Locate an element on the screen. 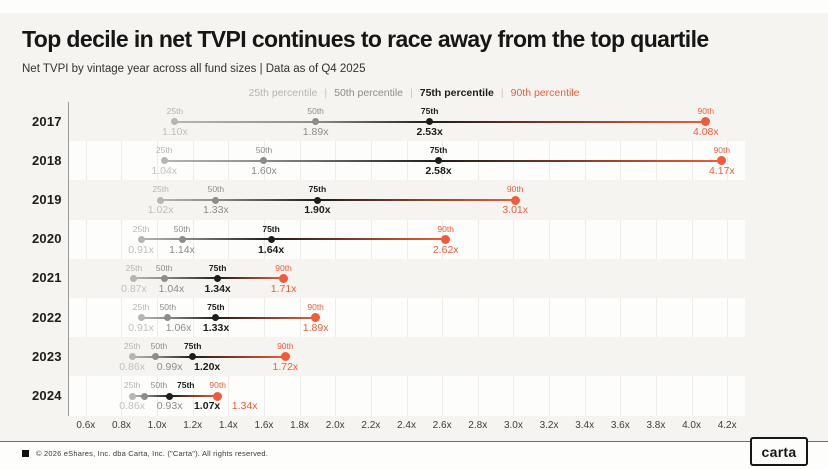  value-label: 1.34x is located at coordinates (217, 288).